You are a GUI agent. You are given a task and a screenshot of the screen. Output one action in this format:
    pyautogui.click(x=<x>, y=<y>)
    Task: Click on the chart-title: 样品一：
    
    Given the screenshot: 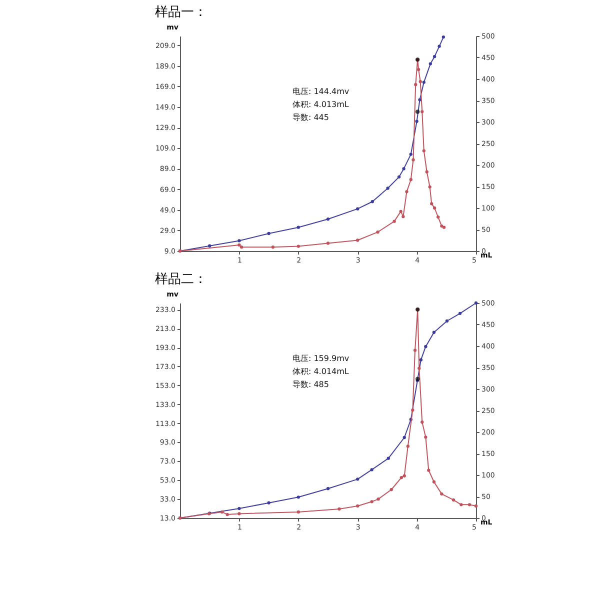 What is the action you would take?
    pyautogui.click(x=180, y=12)
    